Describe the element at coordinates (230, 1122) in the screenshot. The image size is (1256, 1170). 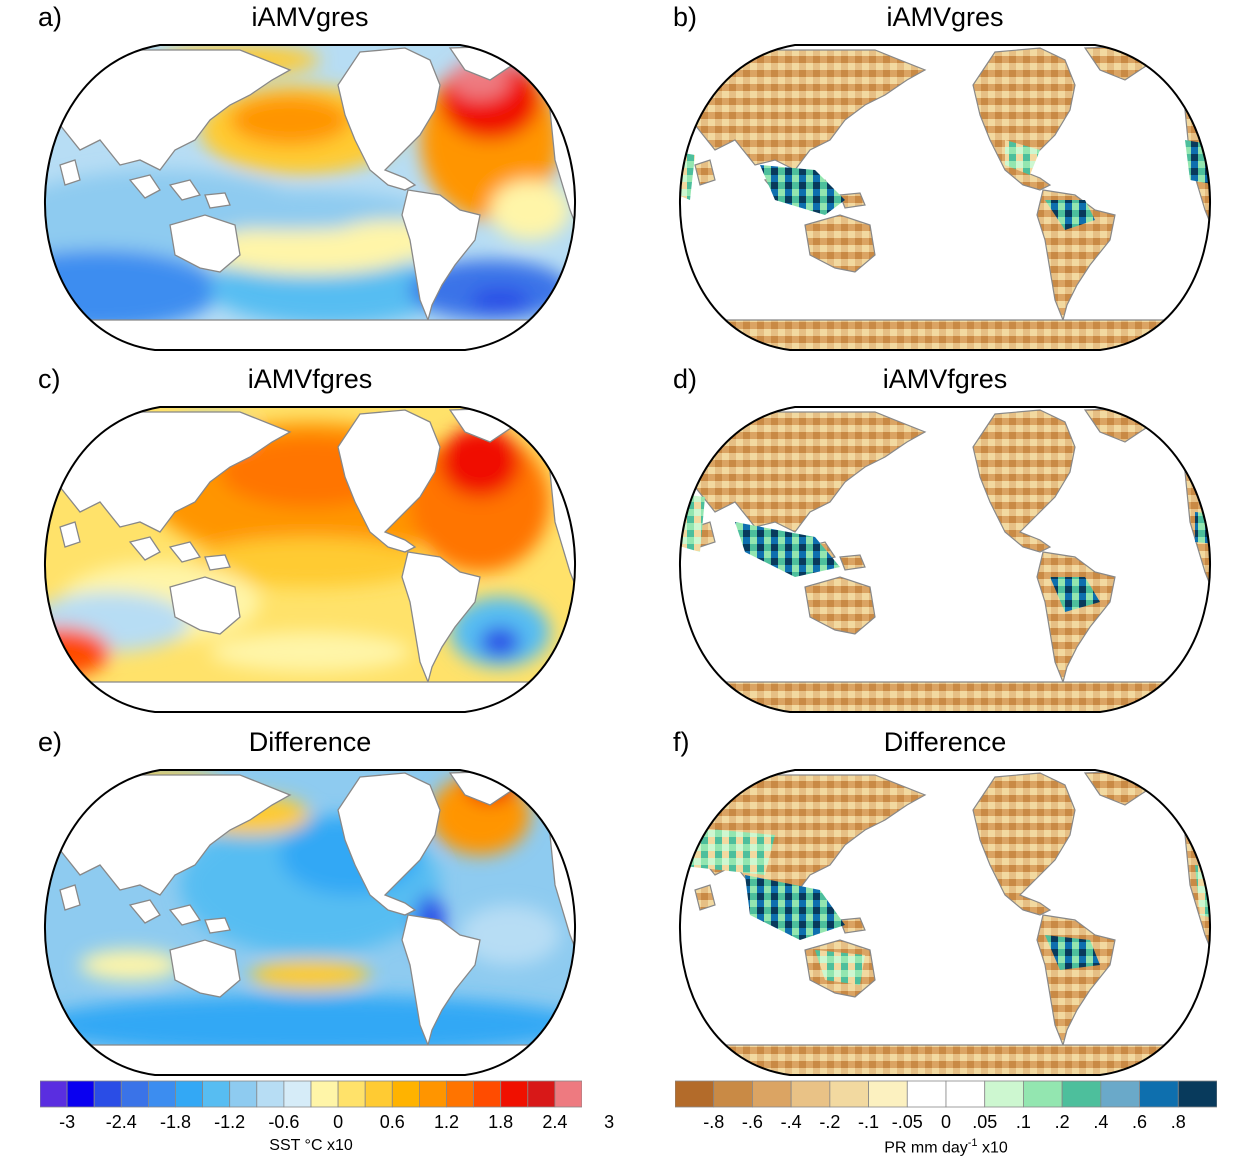
I see `sst-tick-label: -1.2` at that location.